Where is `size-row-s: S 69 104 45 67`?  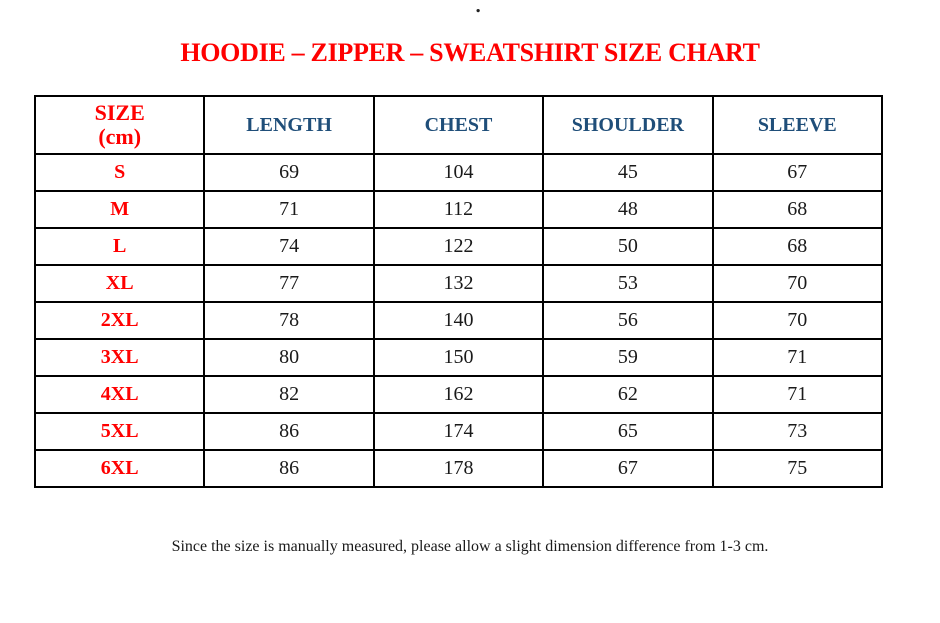 size-row-s: S 69 104 45 67 is located at coordinates (458, 172).